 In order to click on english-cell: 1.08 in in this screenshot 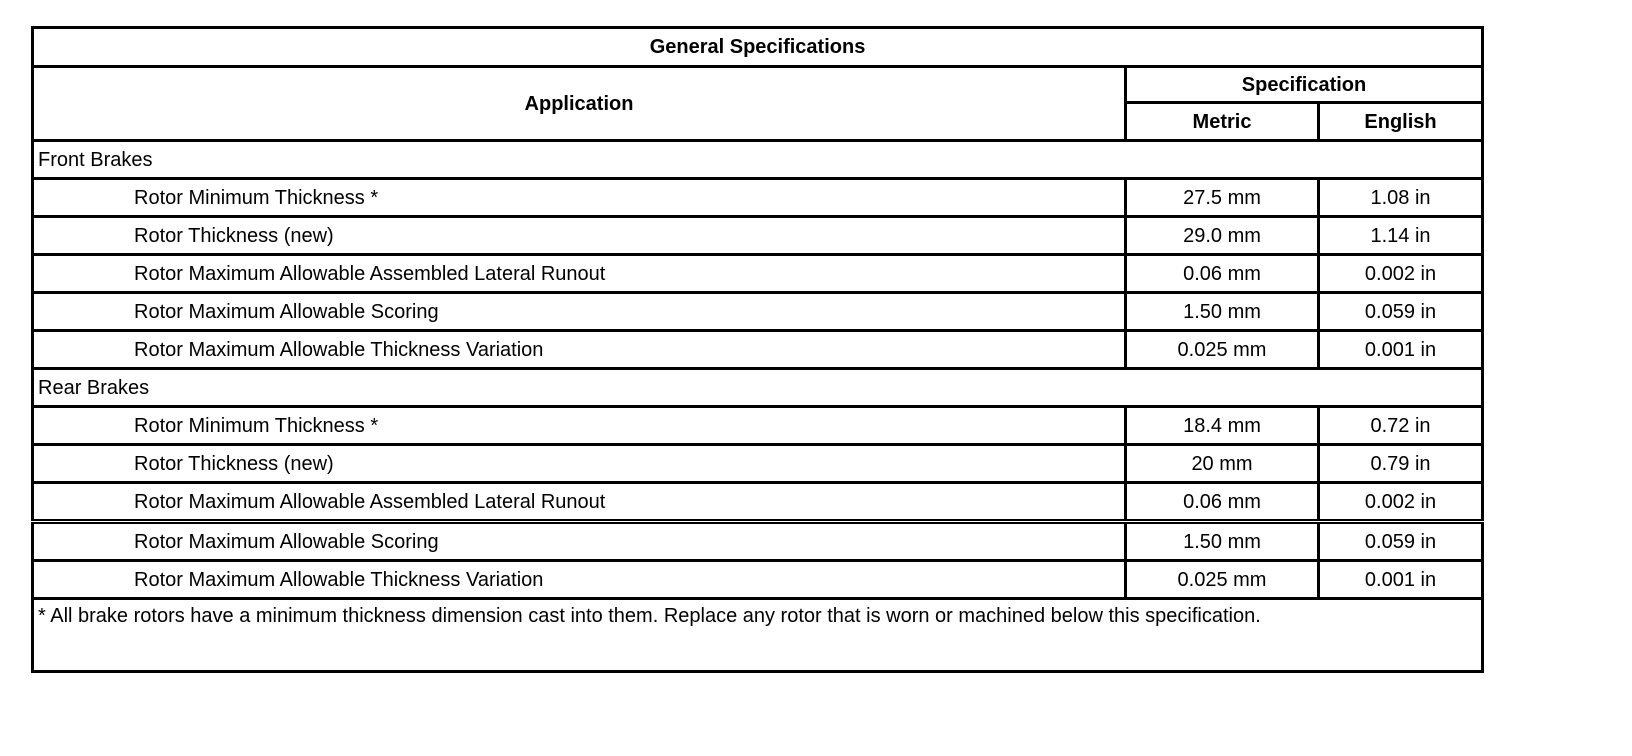, I will do `click(1400, 197)`.